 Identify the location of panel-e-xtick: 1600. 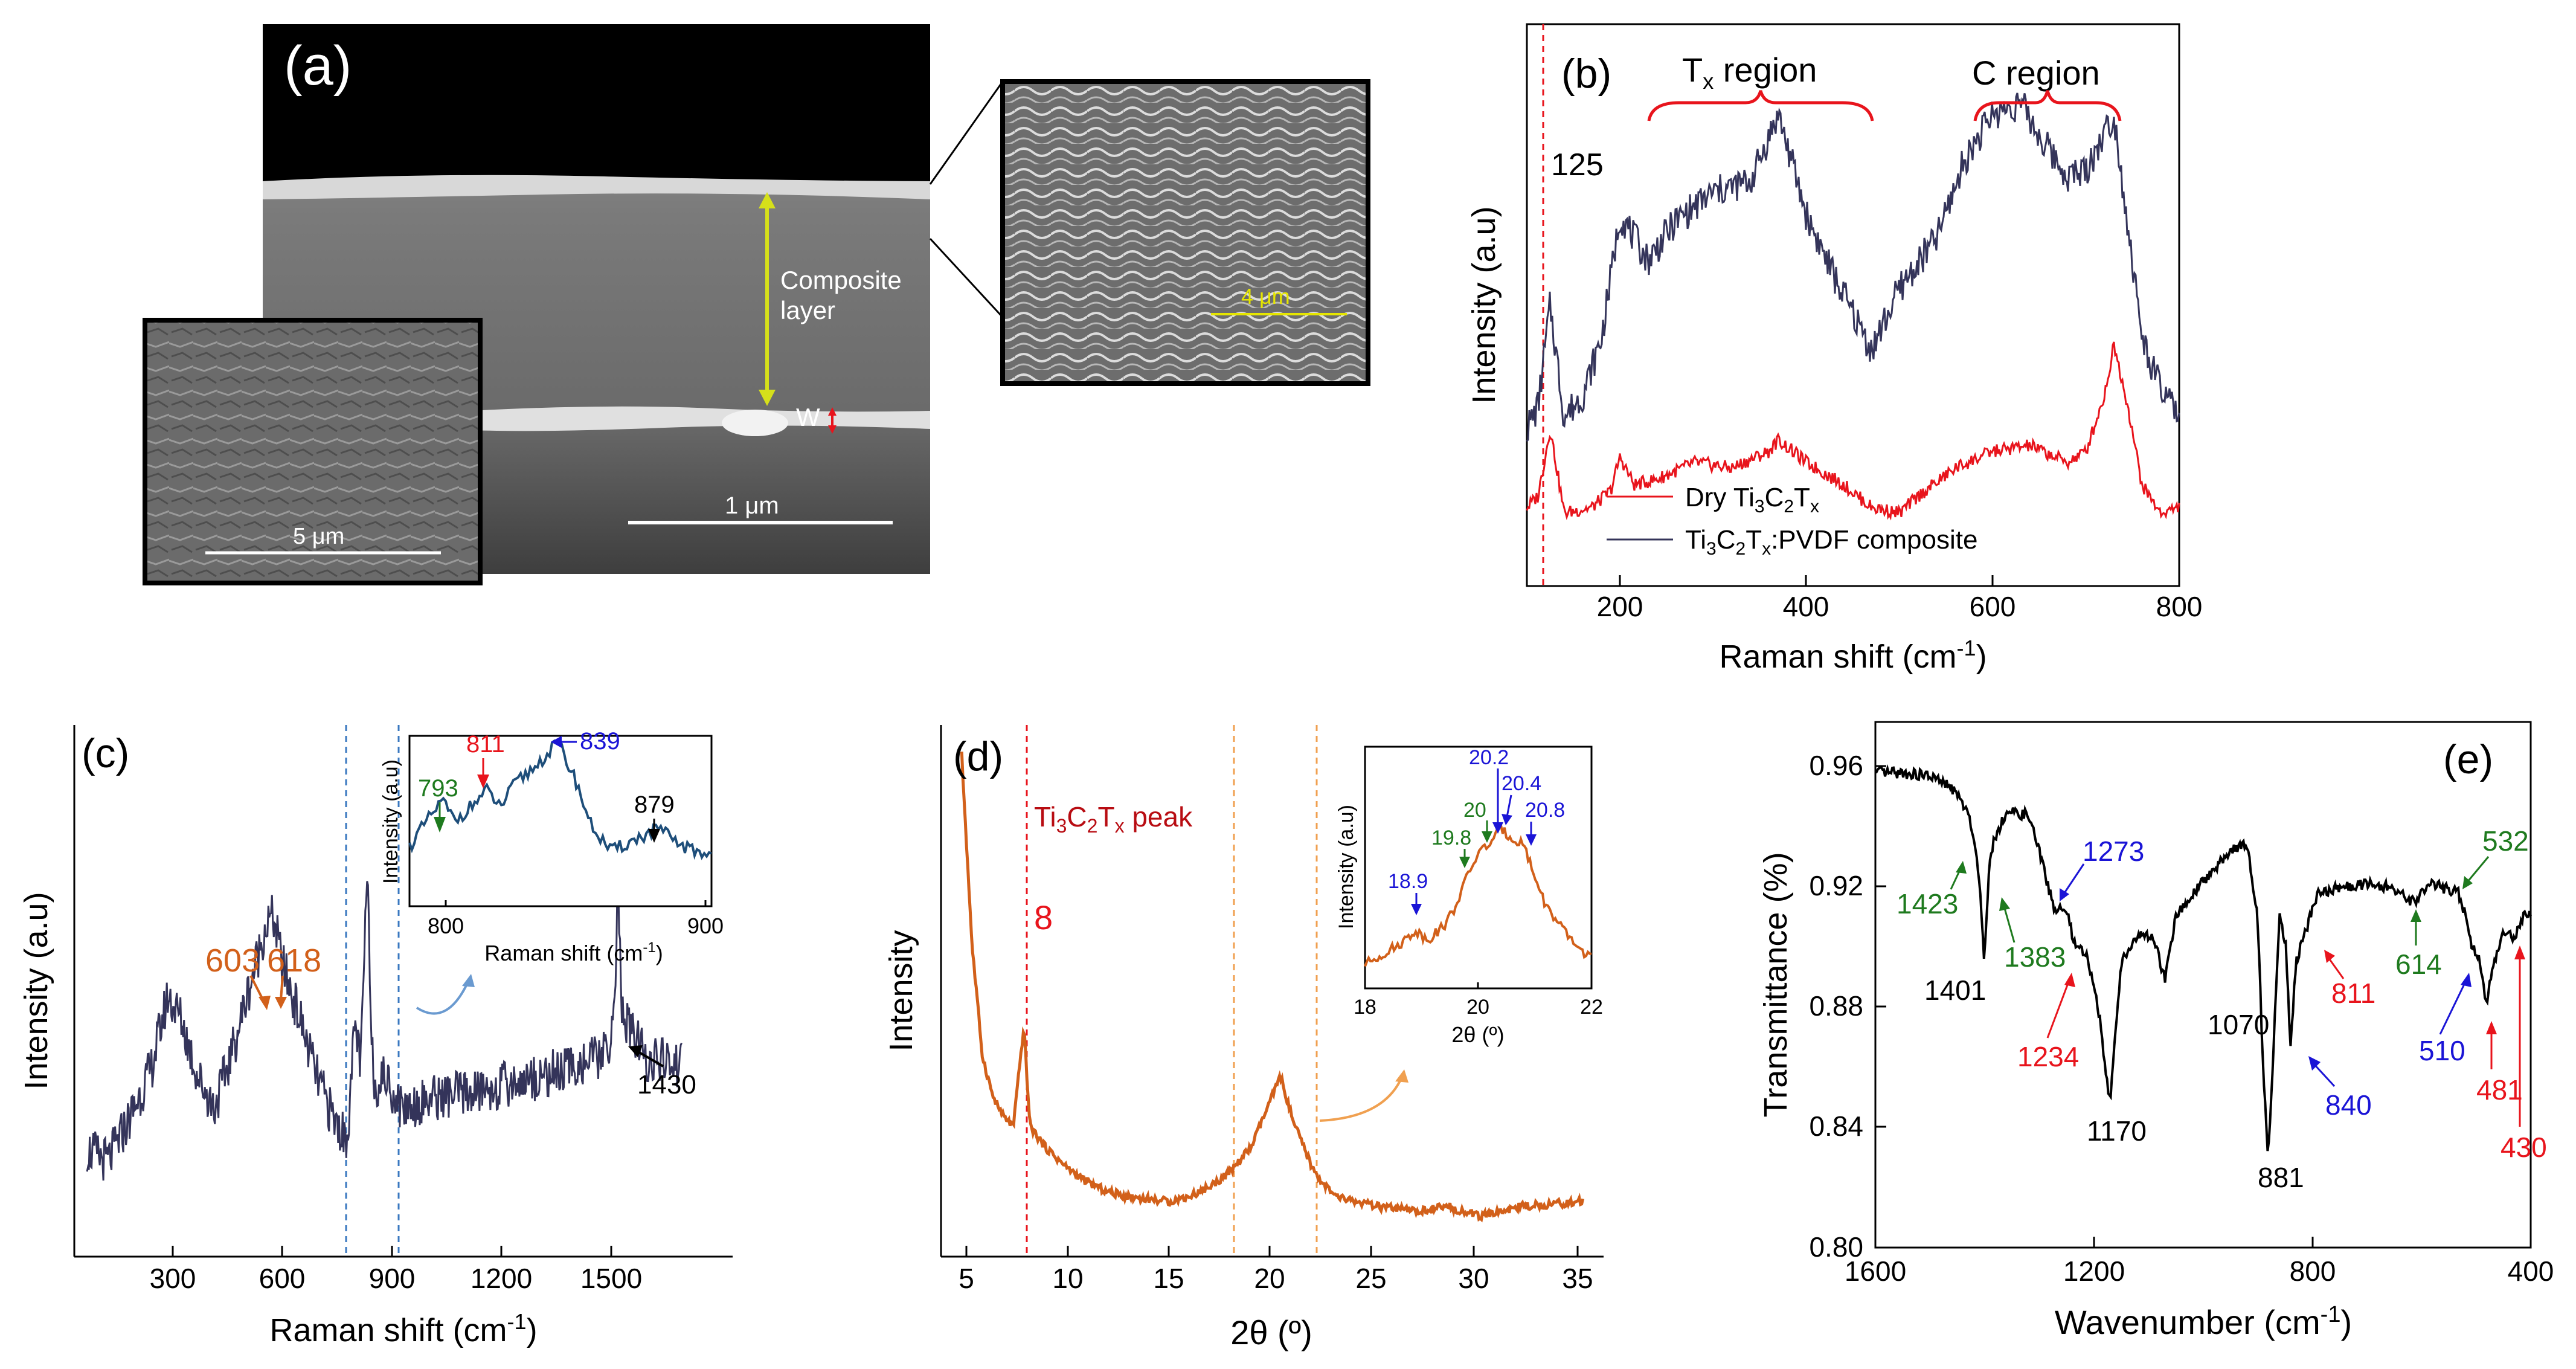
(1875, 1271).